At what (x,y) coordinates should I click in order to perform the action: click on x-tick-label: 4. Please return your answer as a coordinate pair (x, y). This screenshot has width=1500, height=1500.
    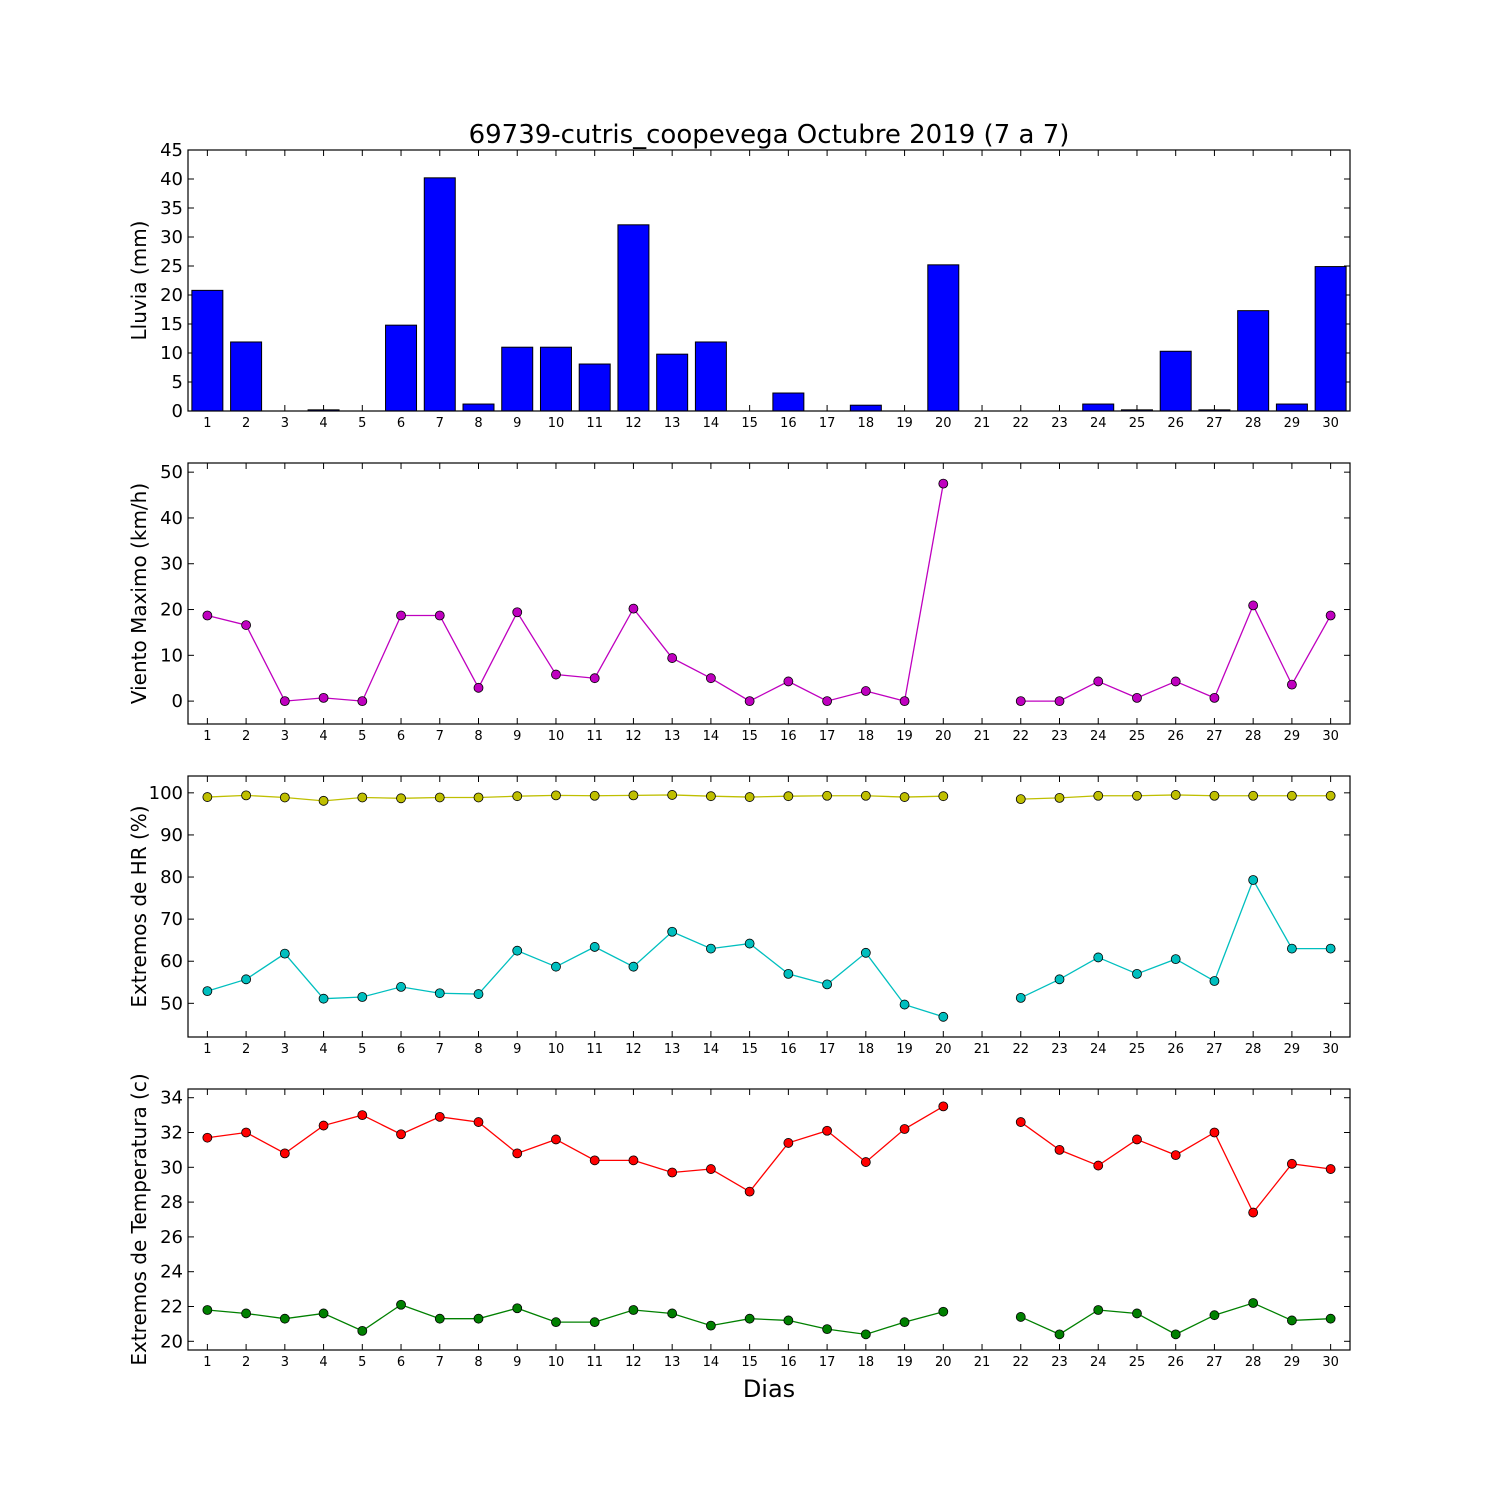
    Looking at the image, I should click on (323, 423).